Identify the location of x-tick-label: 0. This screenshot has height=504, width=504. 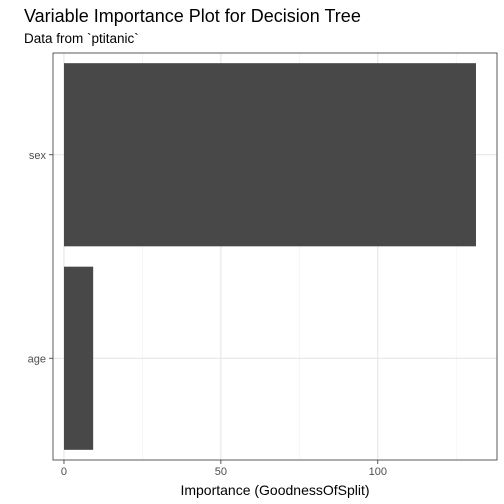
(64, 472).